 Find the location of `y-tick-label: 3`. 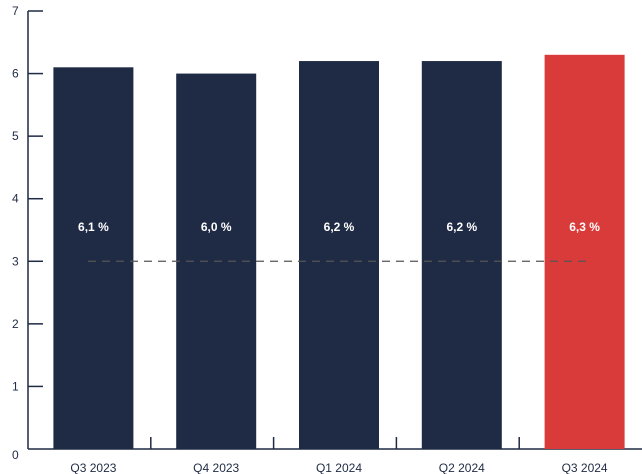

y-tick-label: 3 is located at coordinates (15, 261).